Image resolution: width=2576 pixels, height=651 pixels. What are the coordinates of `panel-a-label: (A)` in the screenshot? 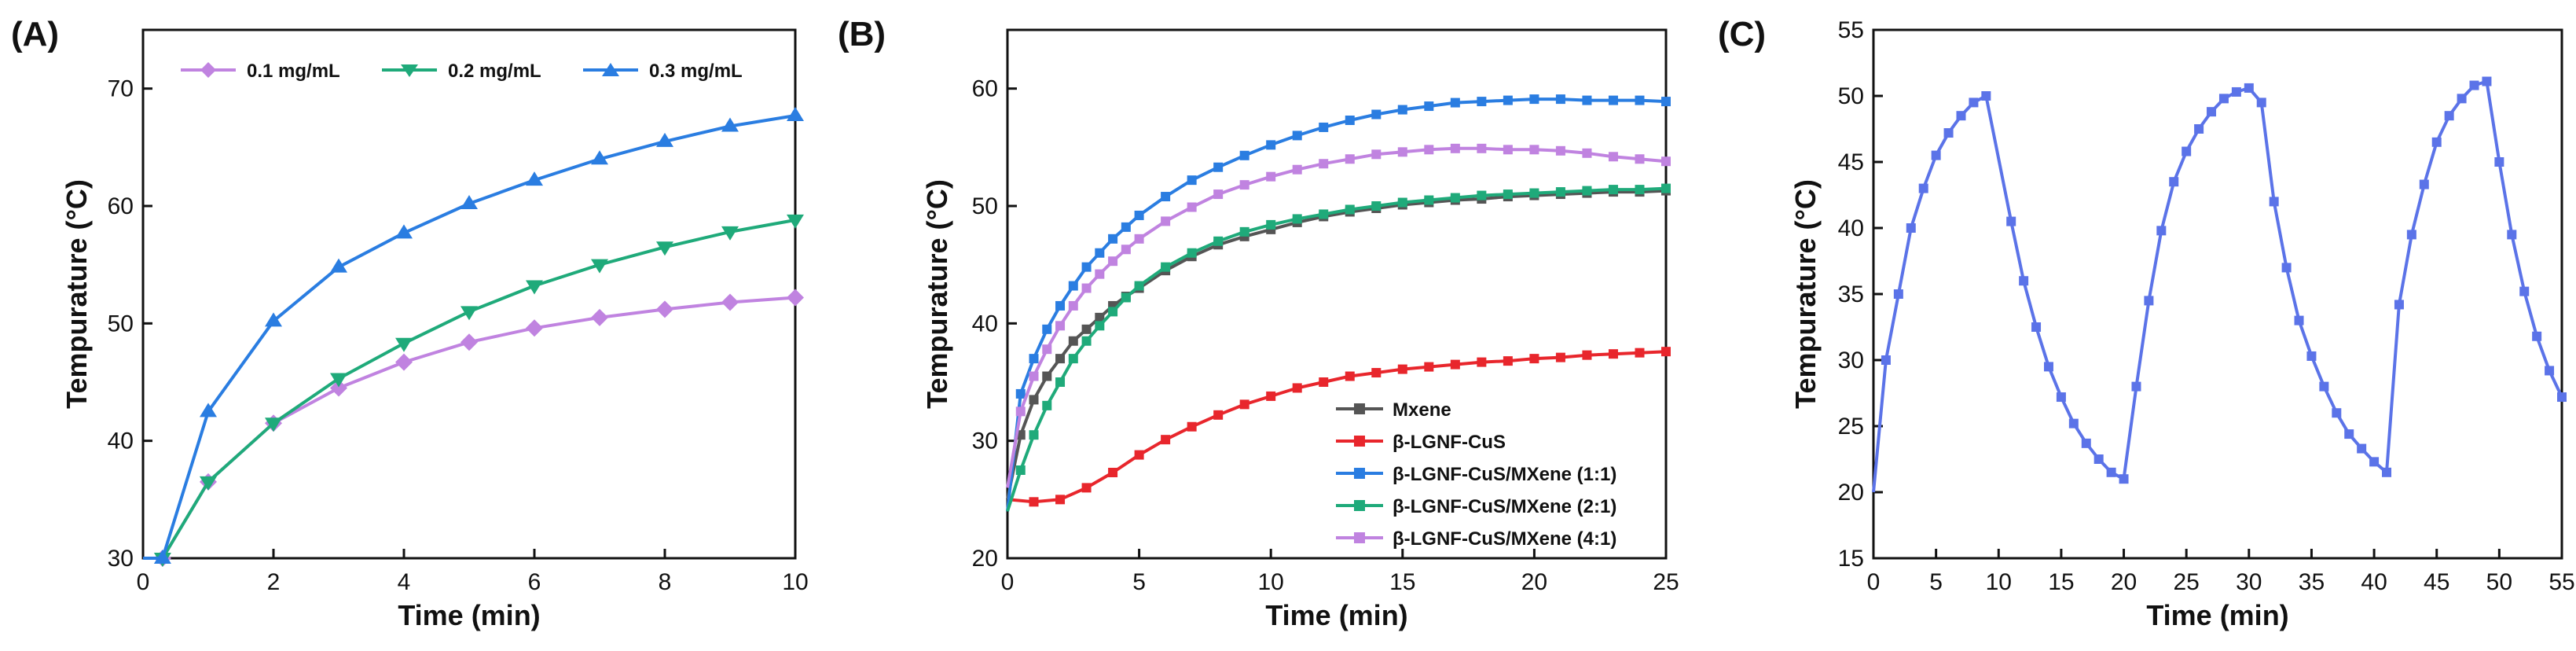 It's located at (35, 34).